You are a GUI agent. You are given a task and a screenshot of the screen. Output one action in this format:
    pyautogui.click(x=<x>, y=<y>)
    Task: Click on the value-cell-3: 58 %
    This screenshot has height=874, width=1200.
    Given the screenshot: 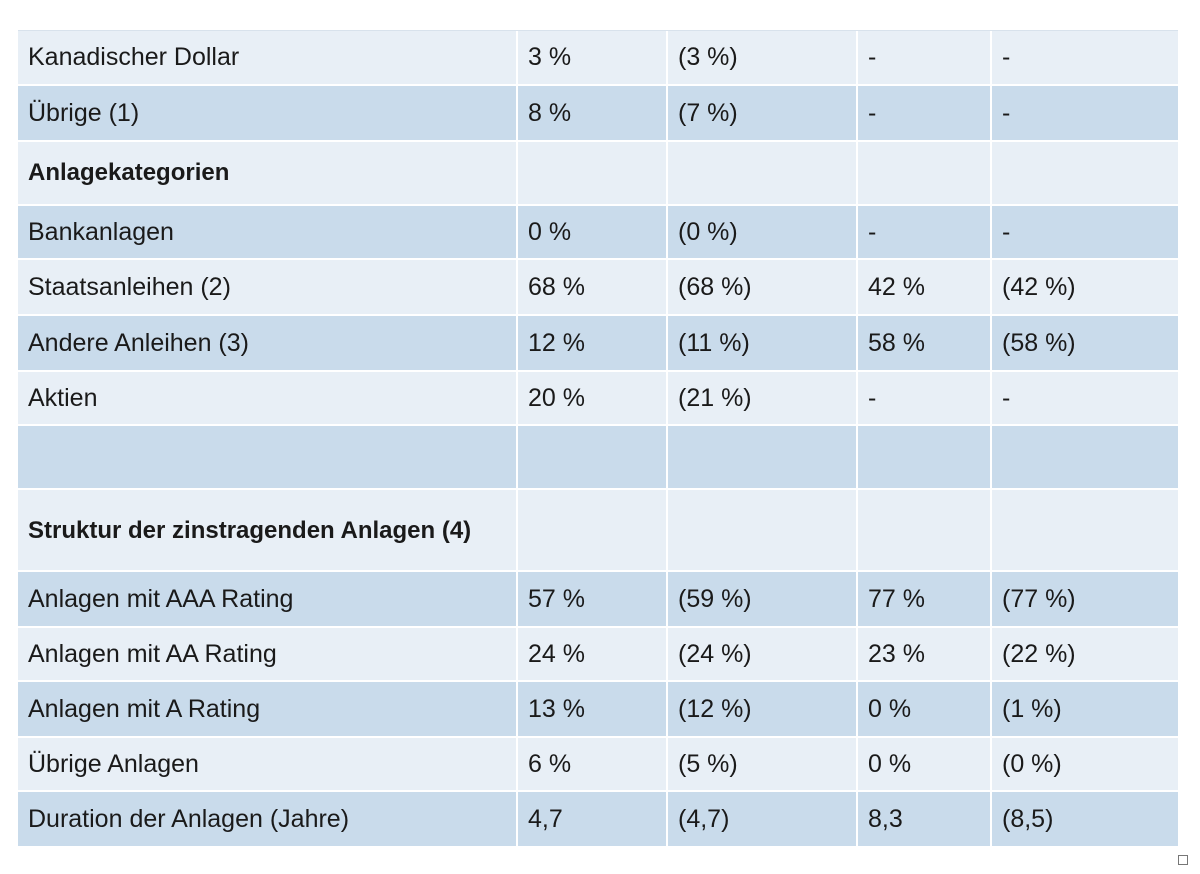 What is the action you would take?
    pyautogui.click(x=924, y=343)
    